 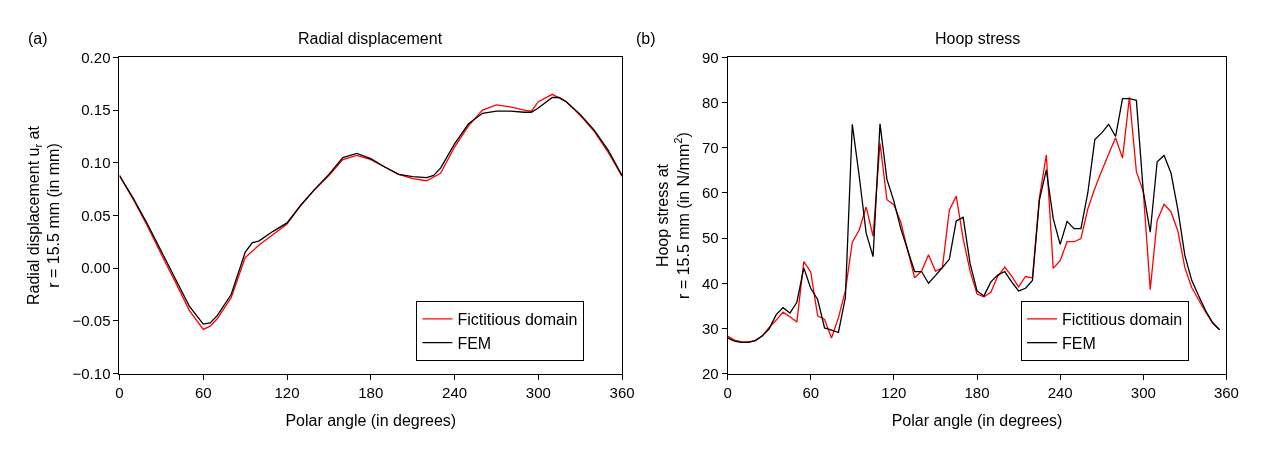 What do you see at coordinates (710, 148) in the screenshot?
I see `y-tick-label: 70` at bounding box center [710, 148].